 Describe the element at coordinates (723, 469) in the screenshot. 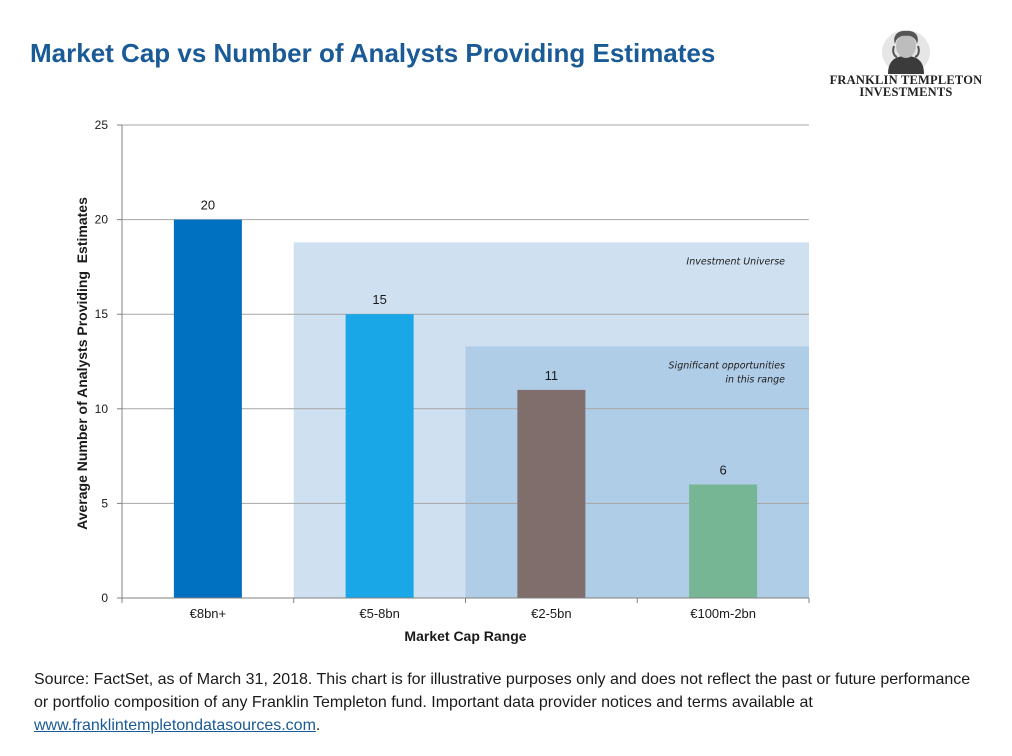

I see `data-label: 6` at that location.